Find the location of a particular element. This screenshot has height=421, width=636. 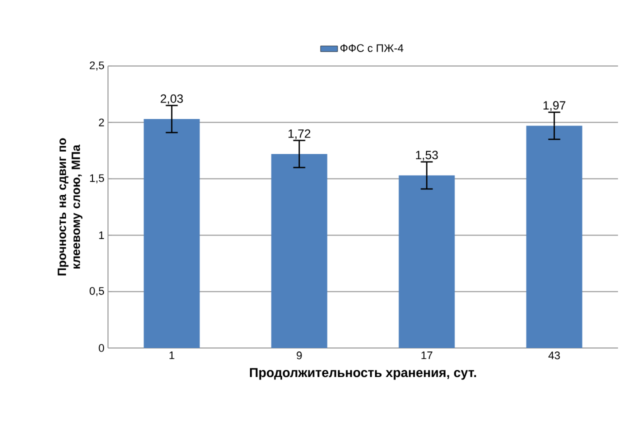

x-tick-label: 43 is located at coordinates (554, 356).